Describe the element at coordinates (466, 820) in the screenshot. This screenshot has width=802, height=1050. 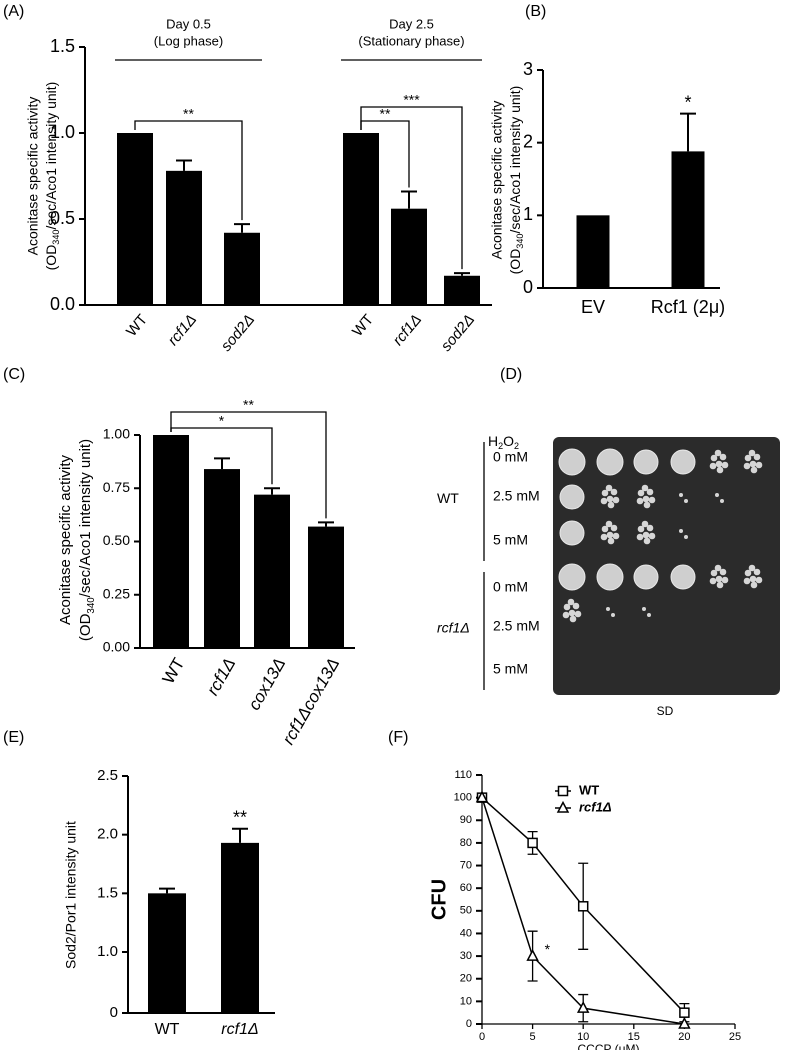
I see `y-tick-label: 90` at that location.